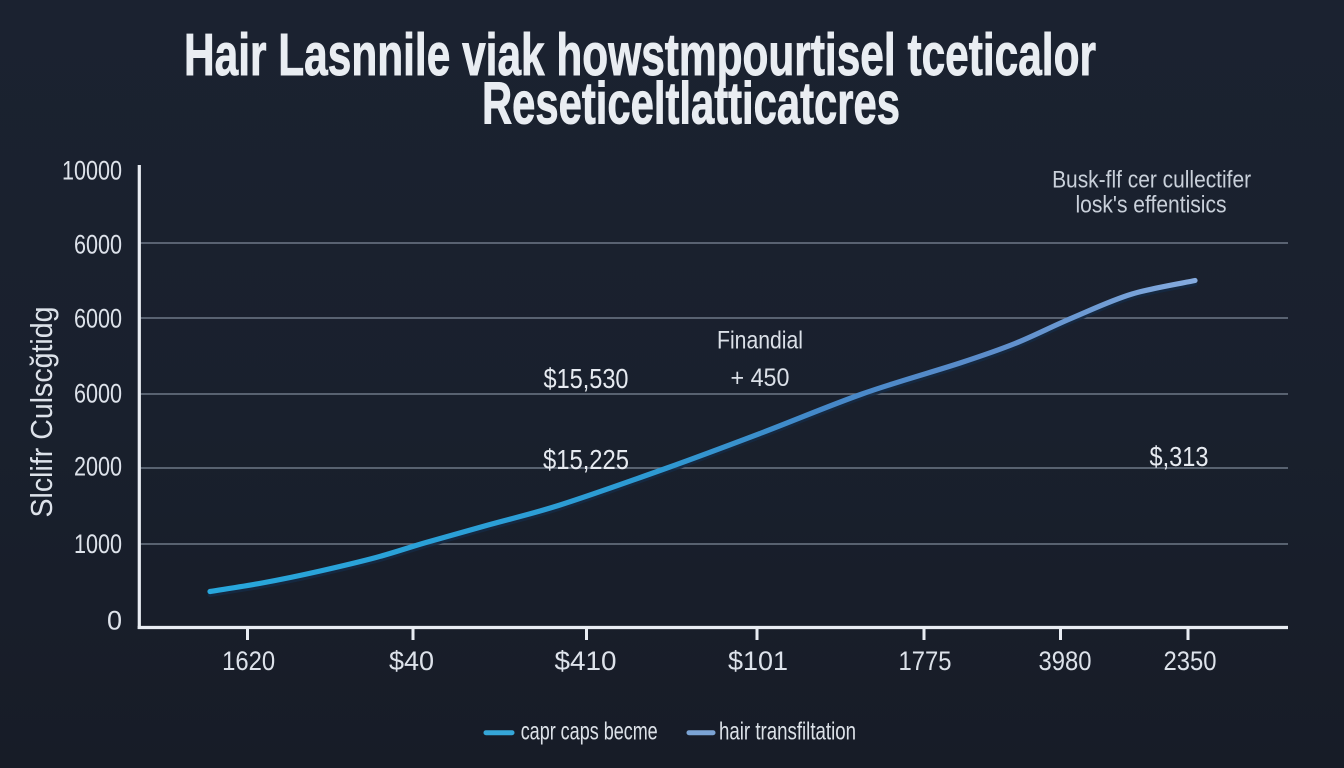  What do you see at coordinates (92, 170) in the screenshot?
I see `svg-text: 10000` at bounding box center [92, 170].